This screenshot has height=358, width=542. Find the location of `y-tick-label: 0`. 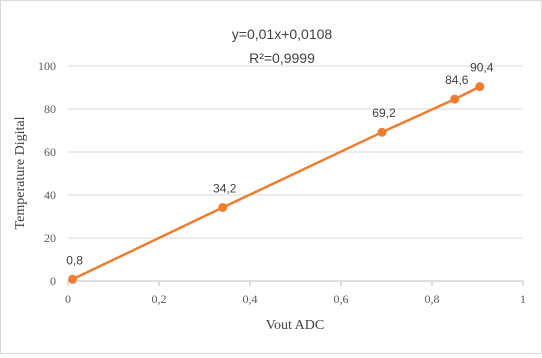

y-tick-label: 0 is located at coordinates (53, 281).